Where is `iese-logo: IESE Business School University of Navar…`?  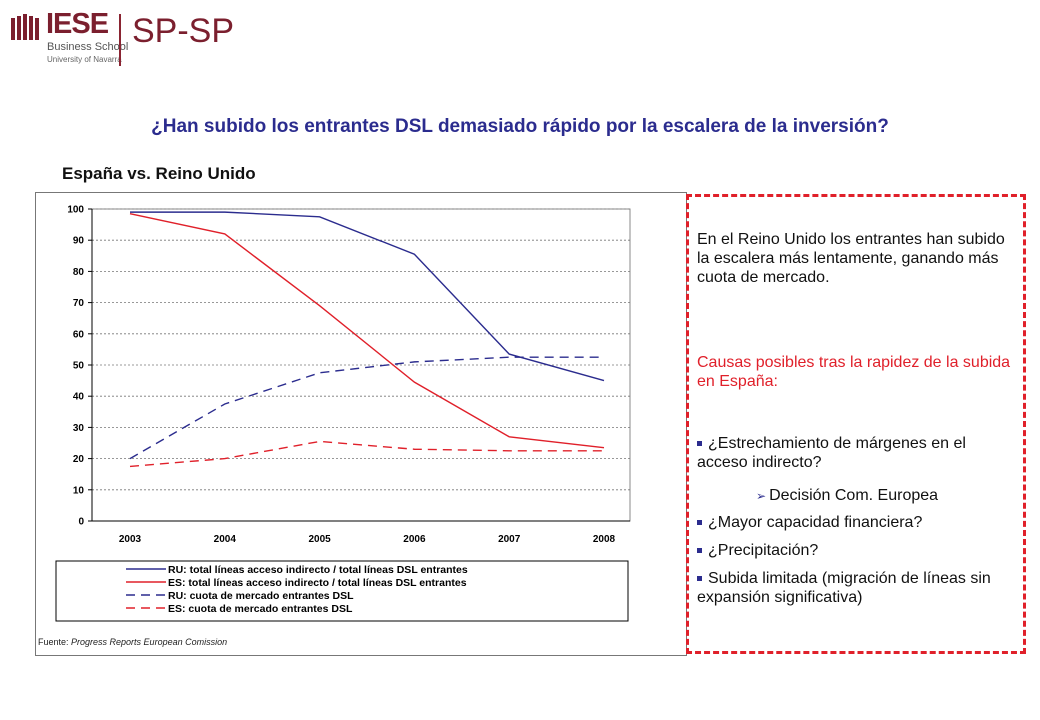
iese-logo: IESE Business School University of Navar… is located at coordinates (130, 38).